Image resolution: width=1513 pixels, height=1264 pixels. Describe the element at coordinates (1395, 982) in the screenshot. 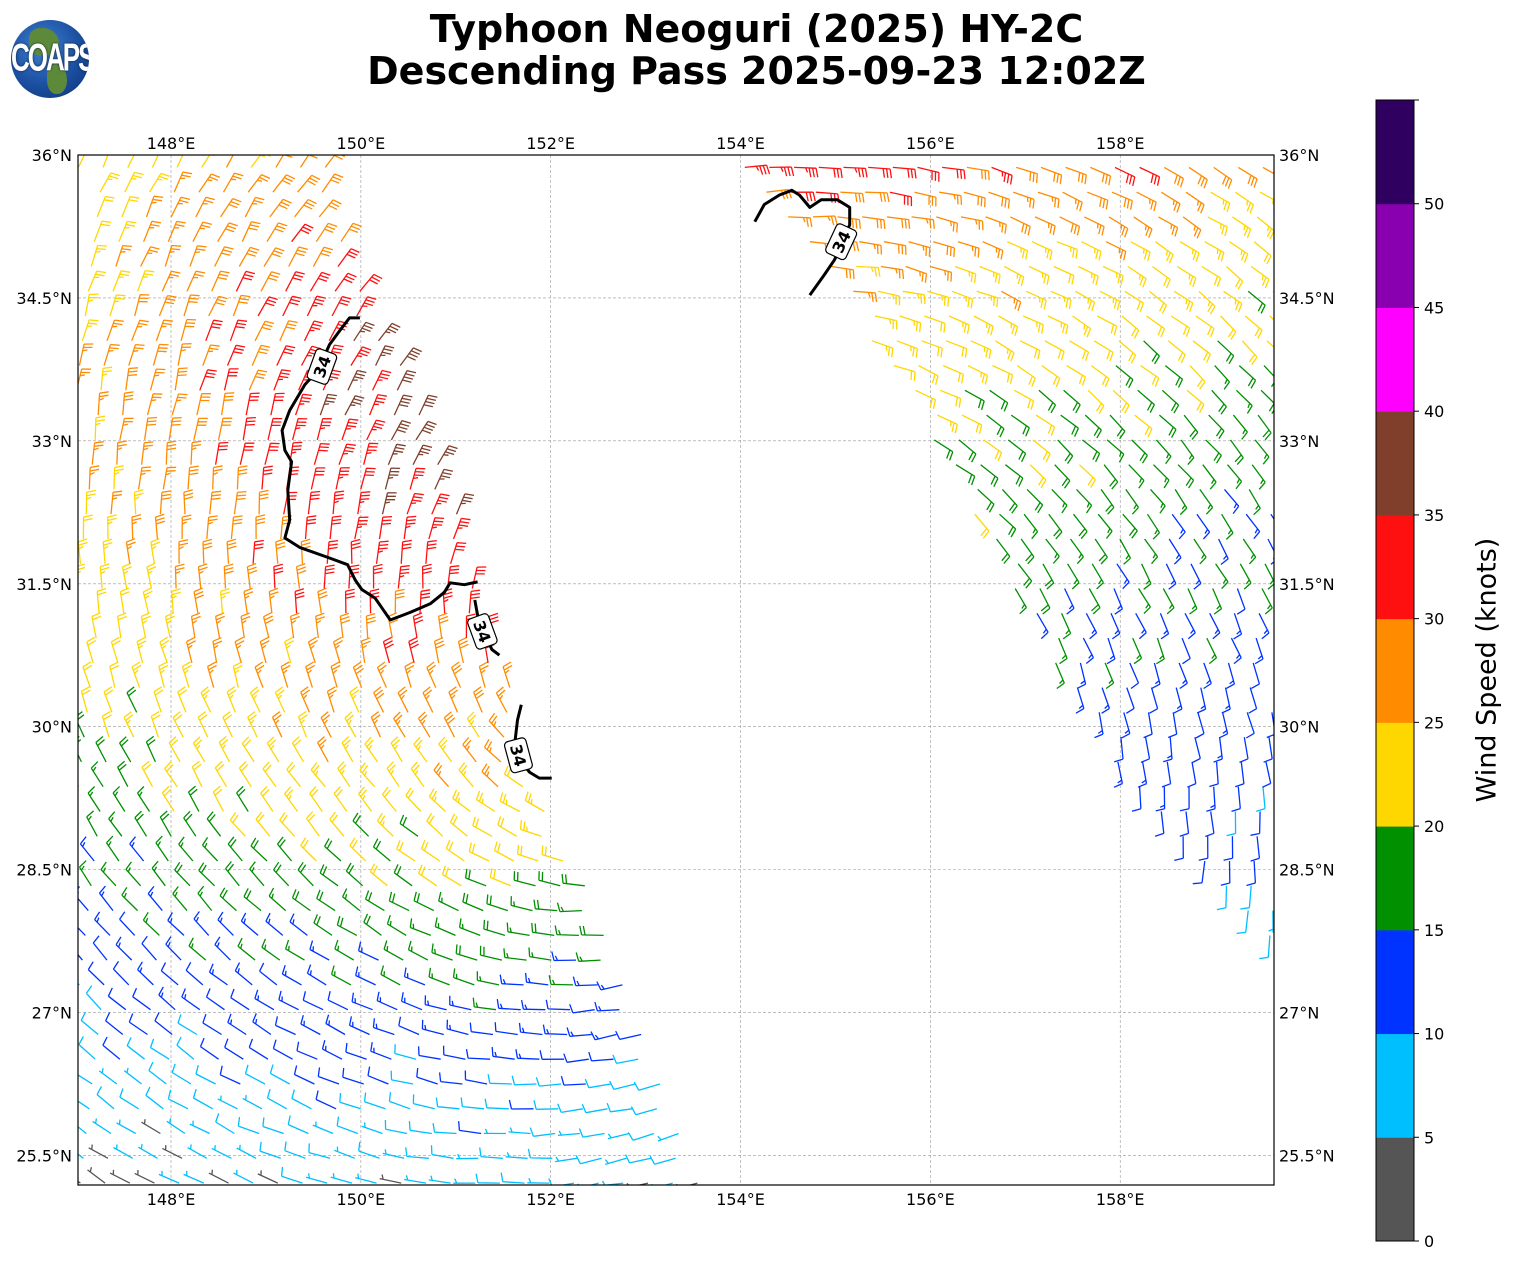

I see `colorbar-segment` at that location.